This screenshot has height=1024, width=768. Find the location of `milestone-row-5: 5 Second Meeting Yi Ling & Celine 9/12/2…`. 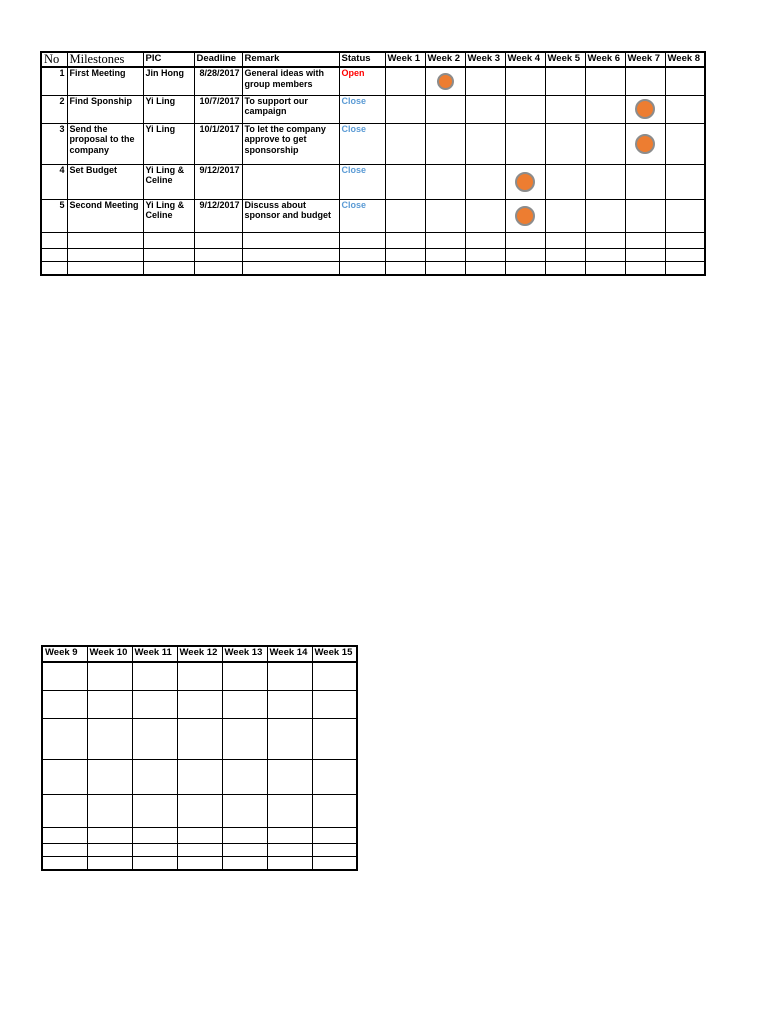

milestone-row-5: 5 Second Meeting Yi Ling & Celine 9/12/2… is located at coordinates (373, 215).